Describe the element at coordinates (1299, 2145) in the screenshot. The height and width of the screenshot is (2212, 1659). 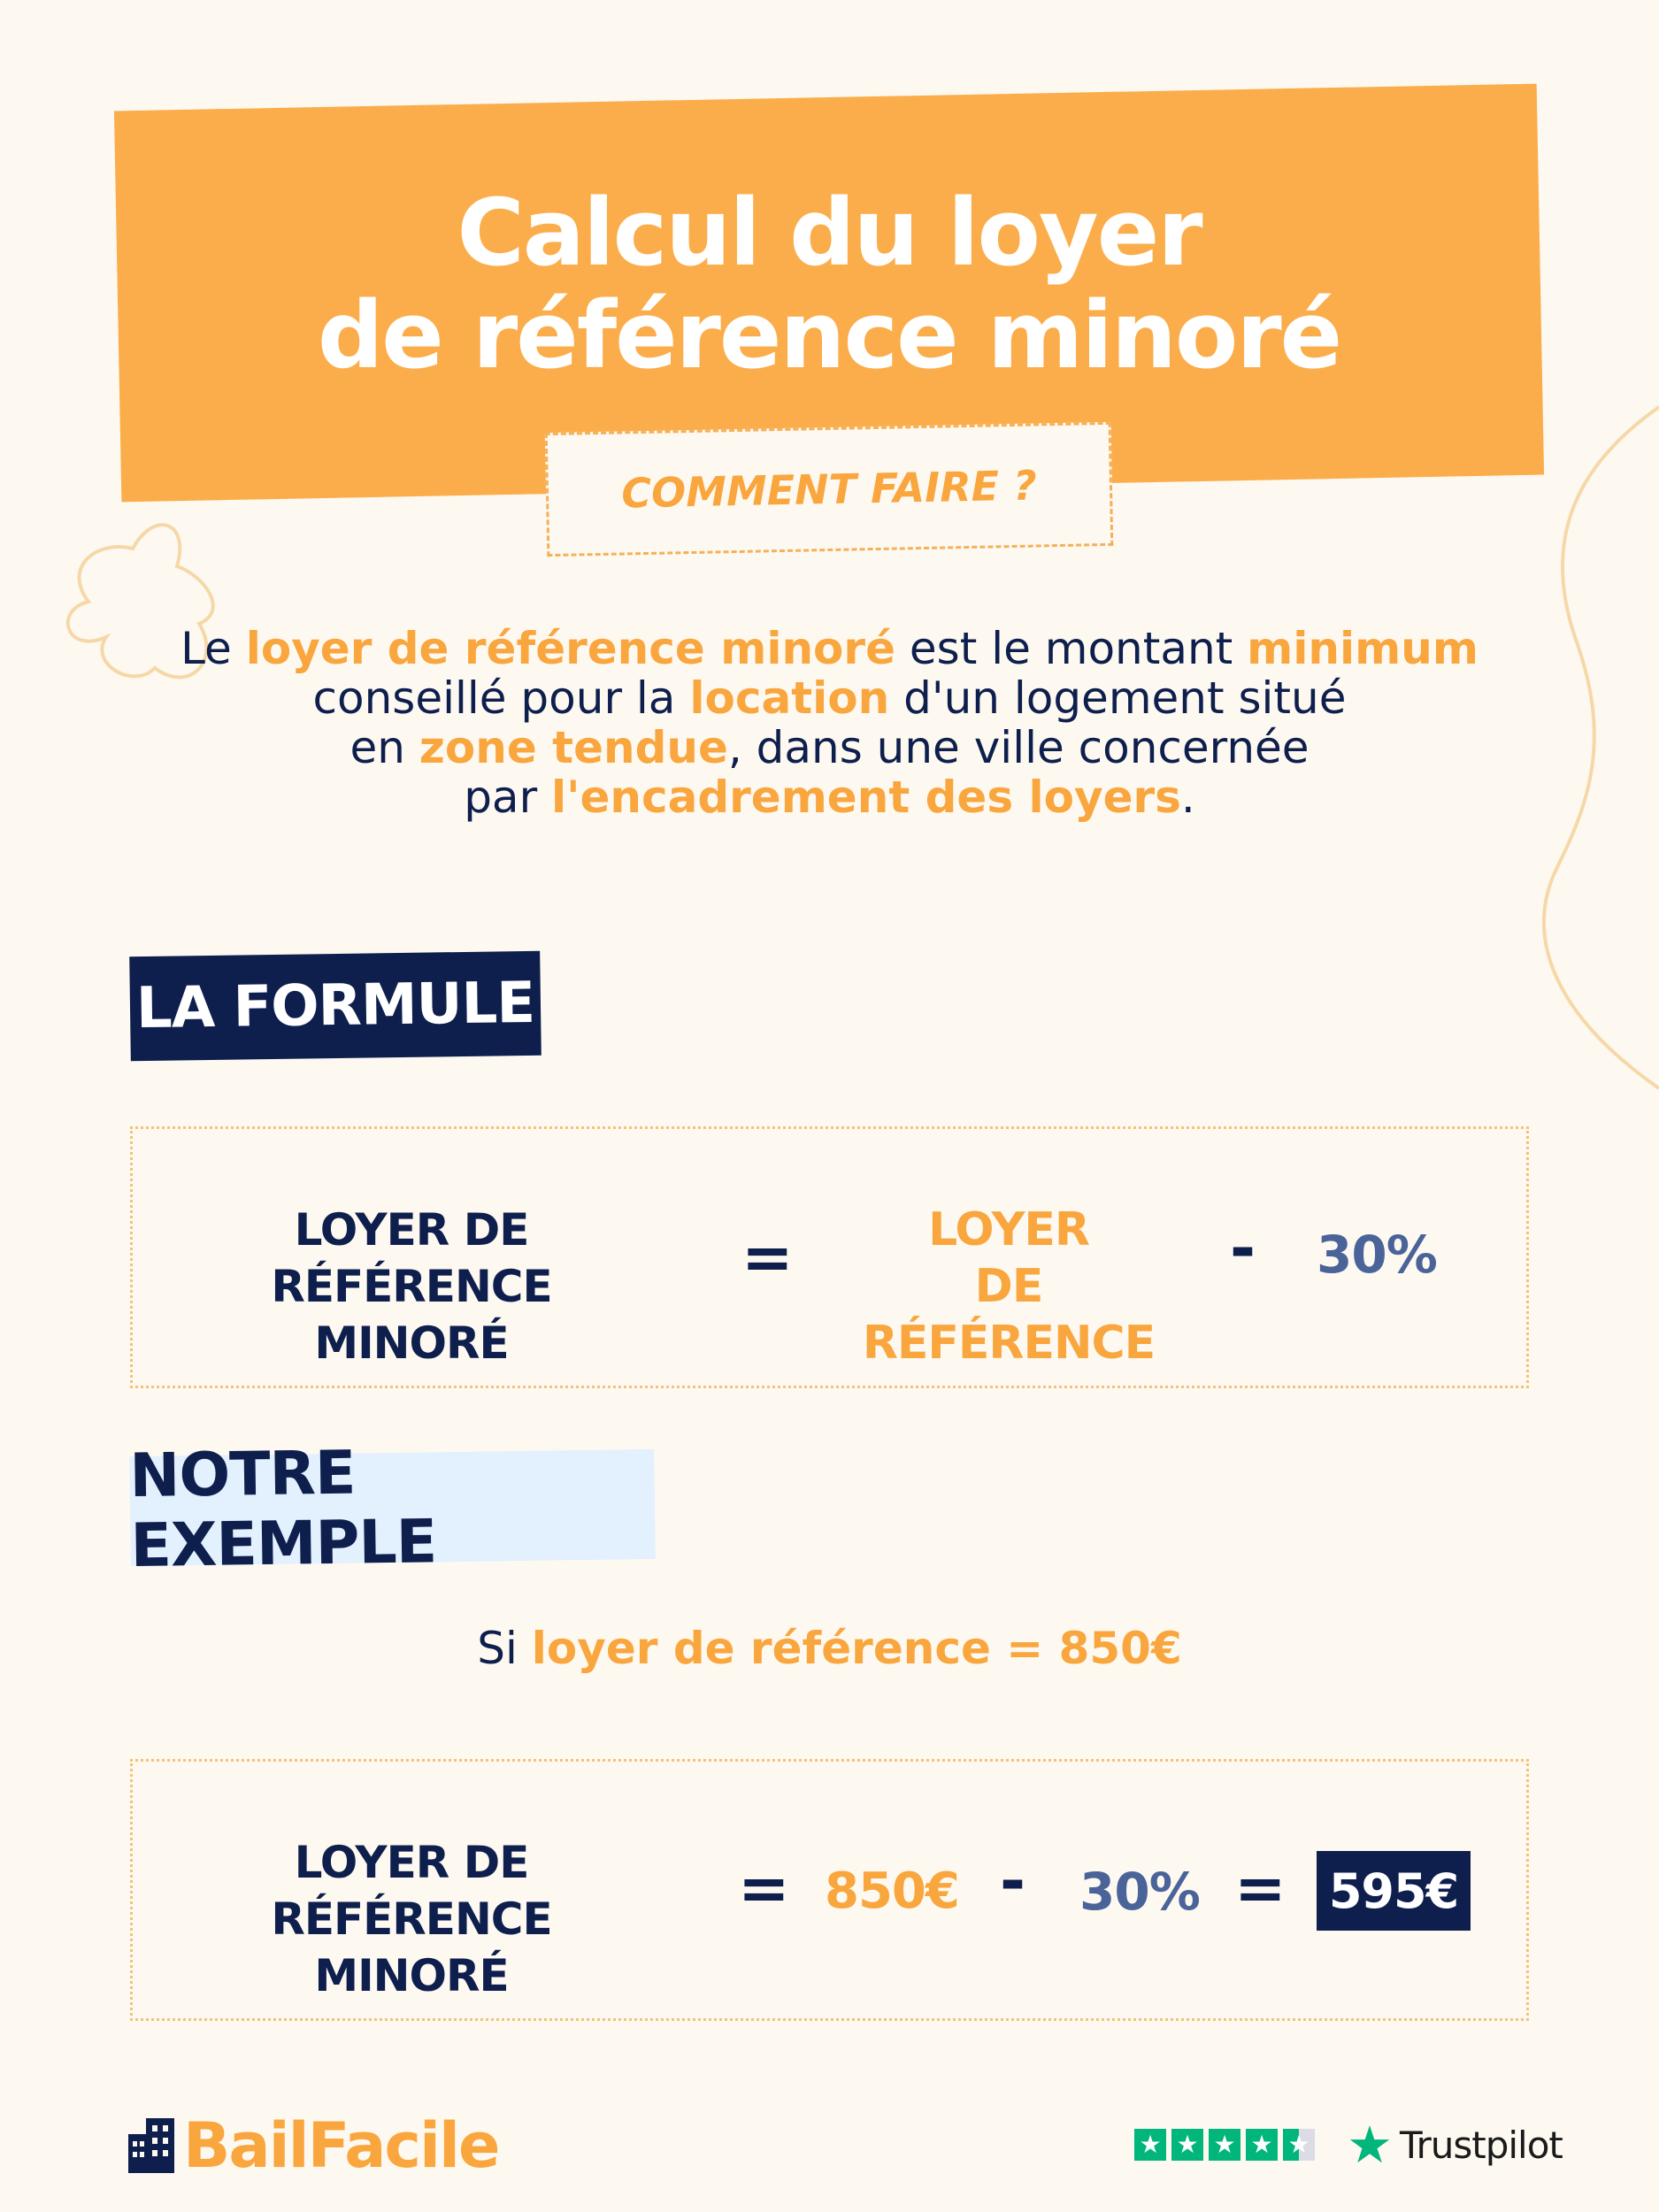
I see `half-star-icon: ★` at that location.